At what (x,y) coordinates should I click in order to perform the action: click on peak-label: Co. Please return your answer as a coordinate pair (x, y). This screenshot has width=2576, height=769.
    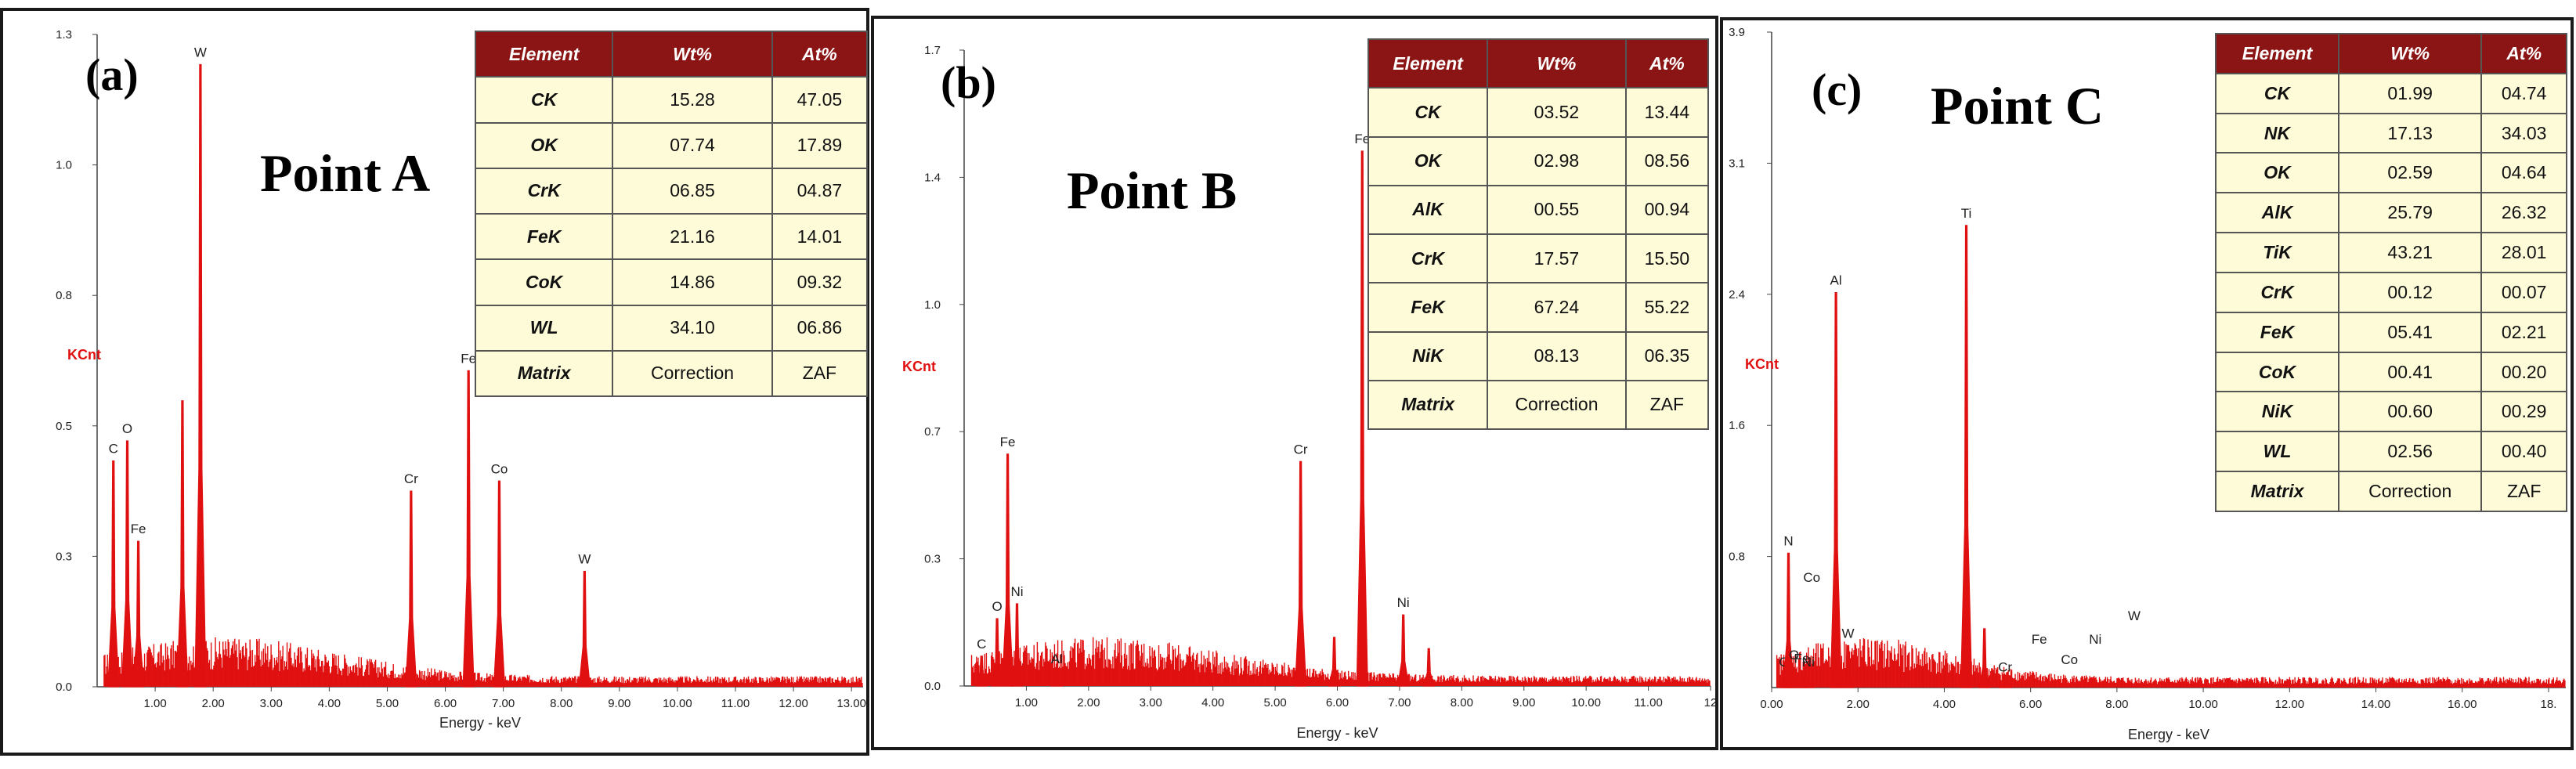
    Looking at the image, I should click on (499, 468).